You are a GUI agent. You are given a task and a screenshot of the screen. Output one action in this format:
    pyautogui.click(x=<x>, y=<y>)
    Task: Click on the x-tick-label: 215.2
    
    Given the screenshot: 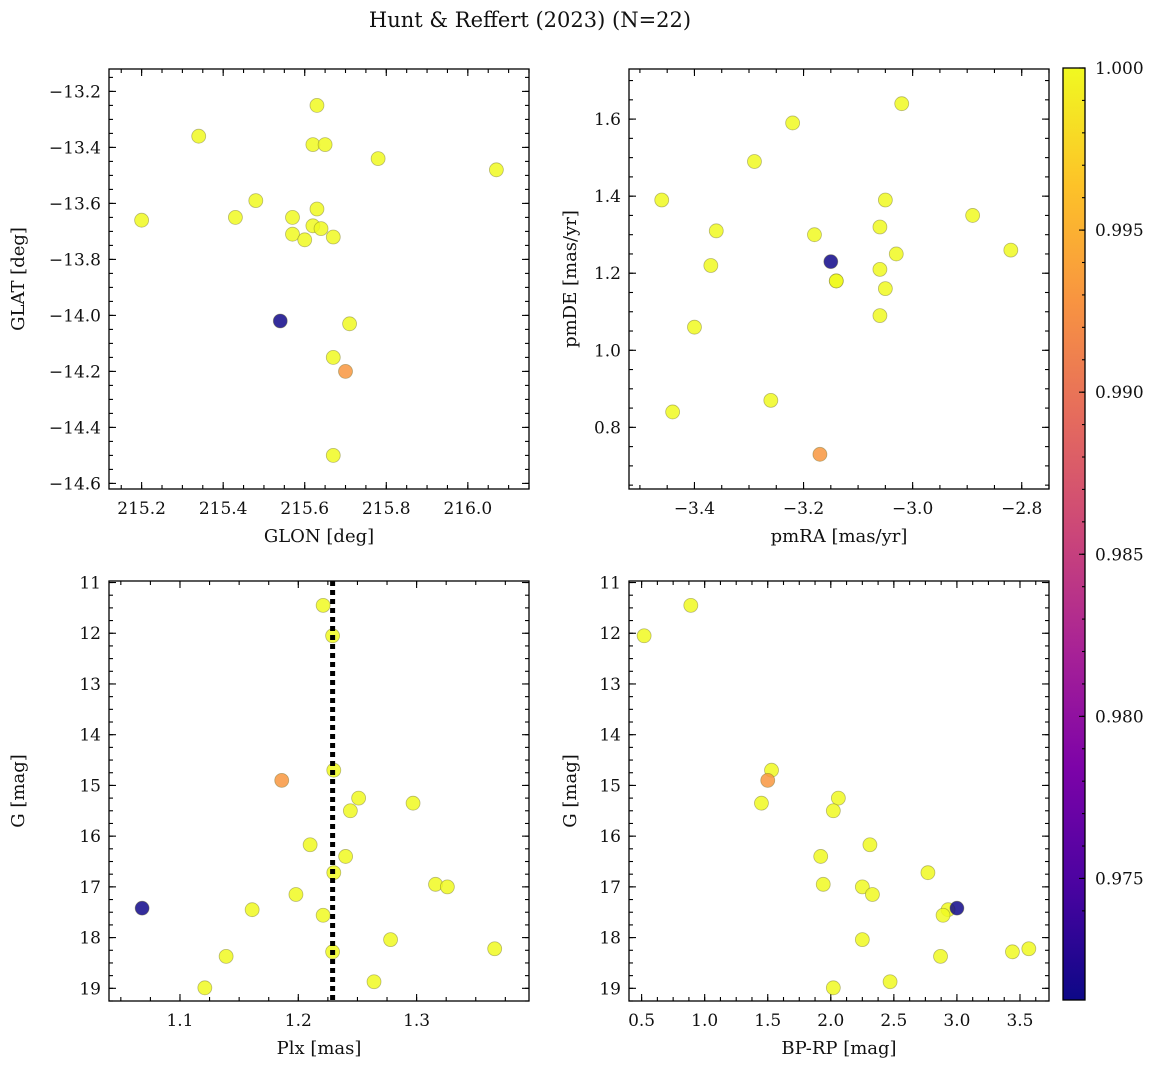 What is the action you would take?
    pyautogui.click(x=141, y=509)
    